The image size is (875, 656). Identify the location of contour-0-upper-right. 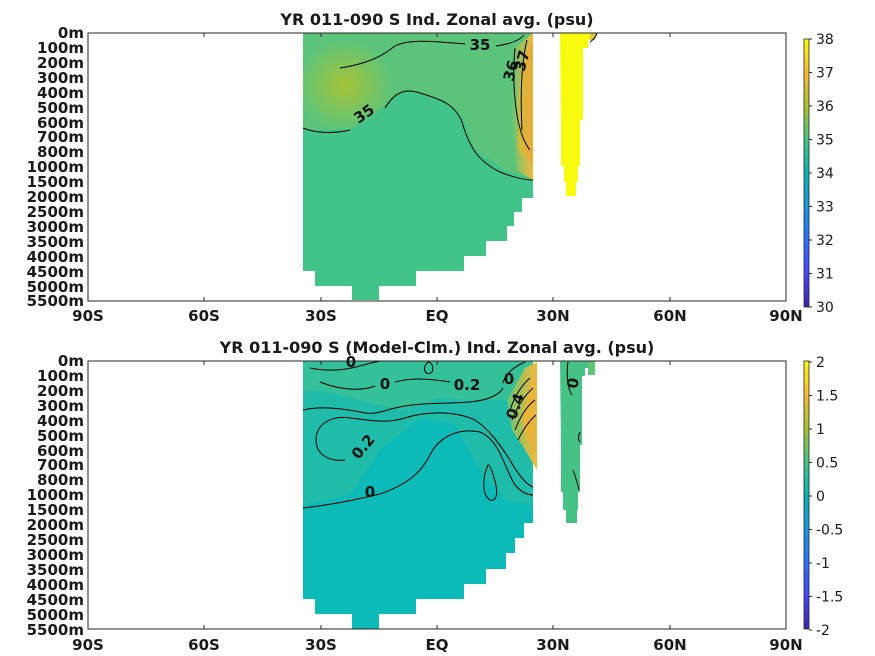
(422, 380).